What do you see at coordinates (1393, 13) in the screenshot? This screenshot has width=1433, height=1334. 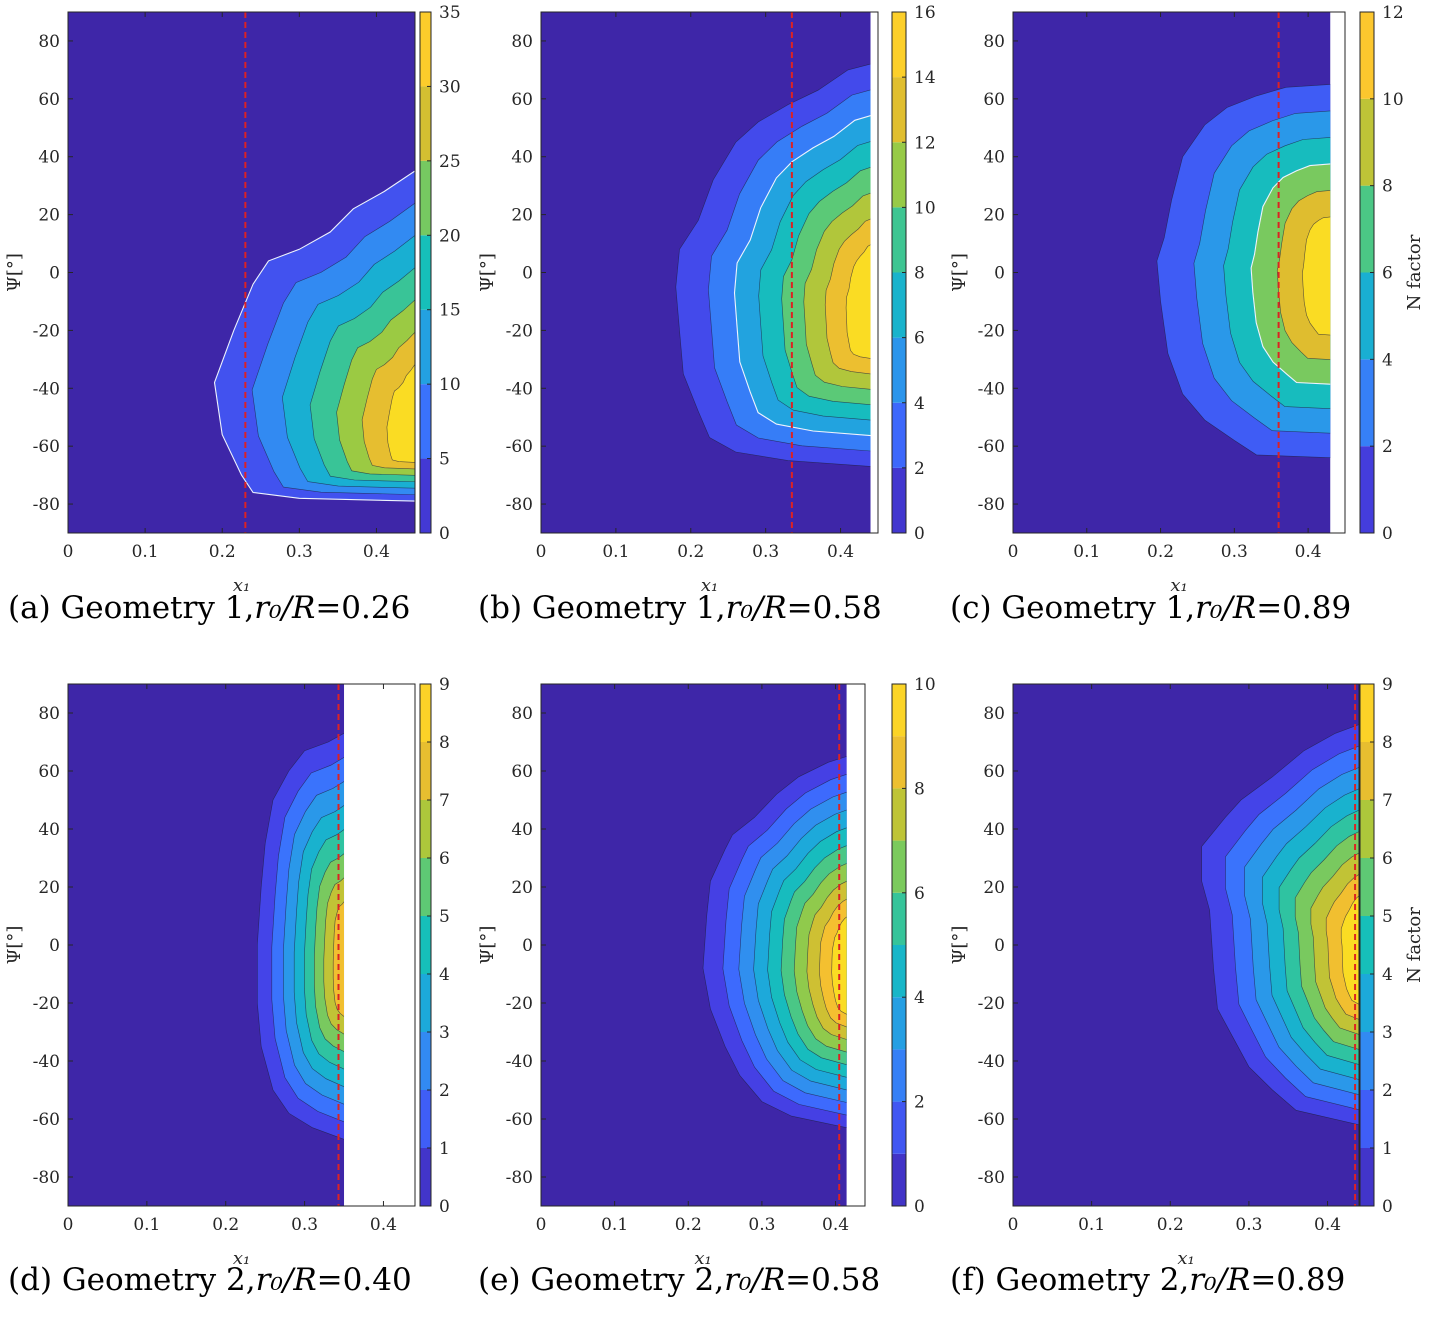 I see `colorbar-tick-label: 12` at bounding box center [1393, 13].